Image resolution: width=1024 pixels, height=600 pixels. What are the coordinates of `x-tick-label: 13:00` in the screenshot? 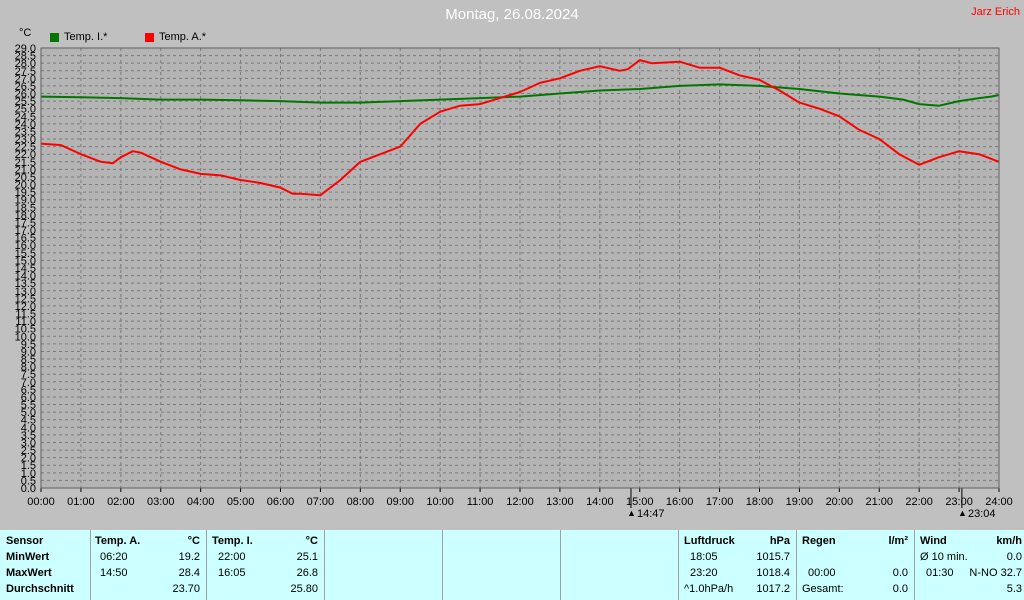 It's located at (560, 502).